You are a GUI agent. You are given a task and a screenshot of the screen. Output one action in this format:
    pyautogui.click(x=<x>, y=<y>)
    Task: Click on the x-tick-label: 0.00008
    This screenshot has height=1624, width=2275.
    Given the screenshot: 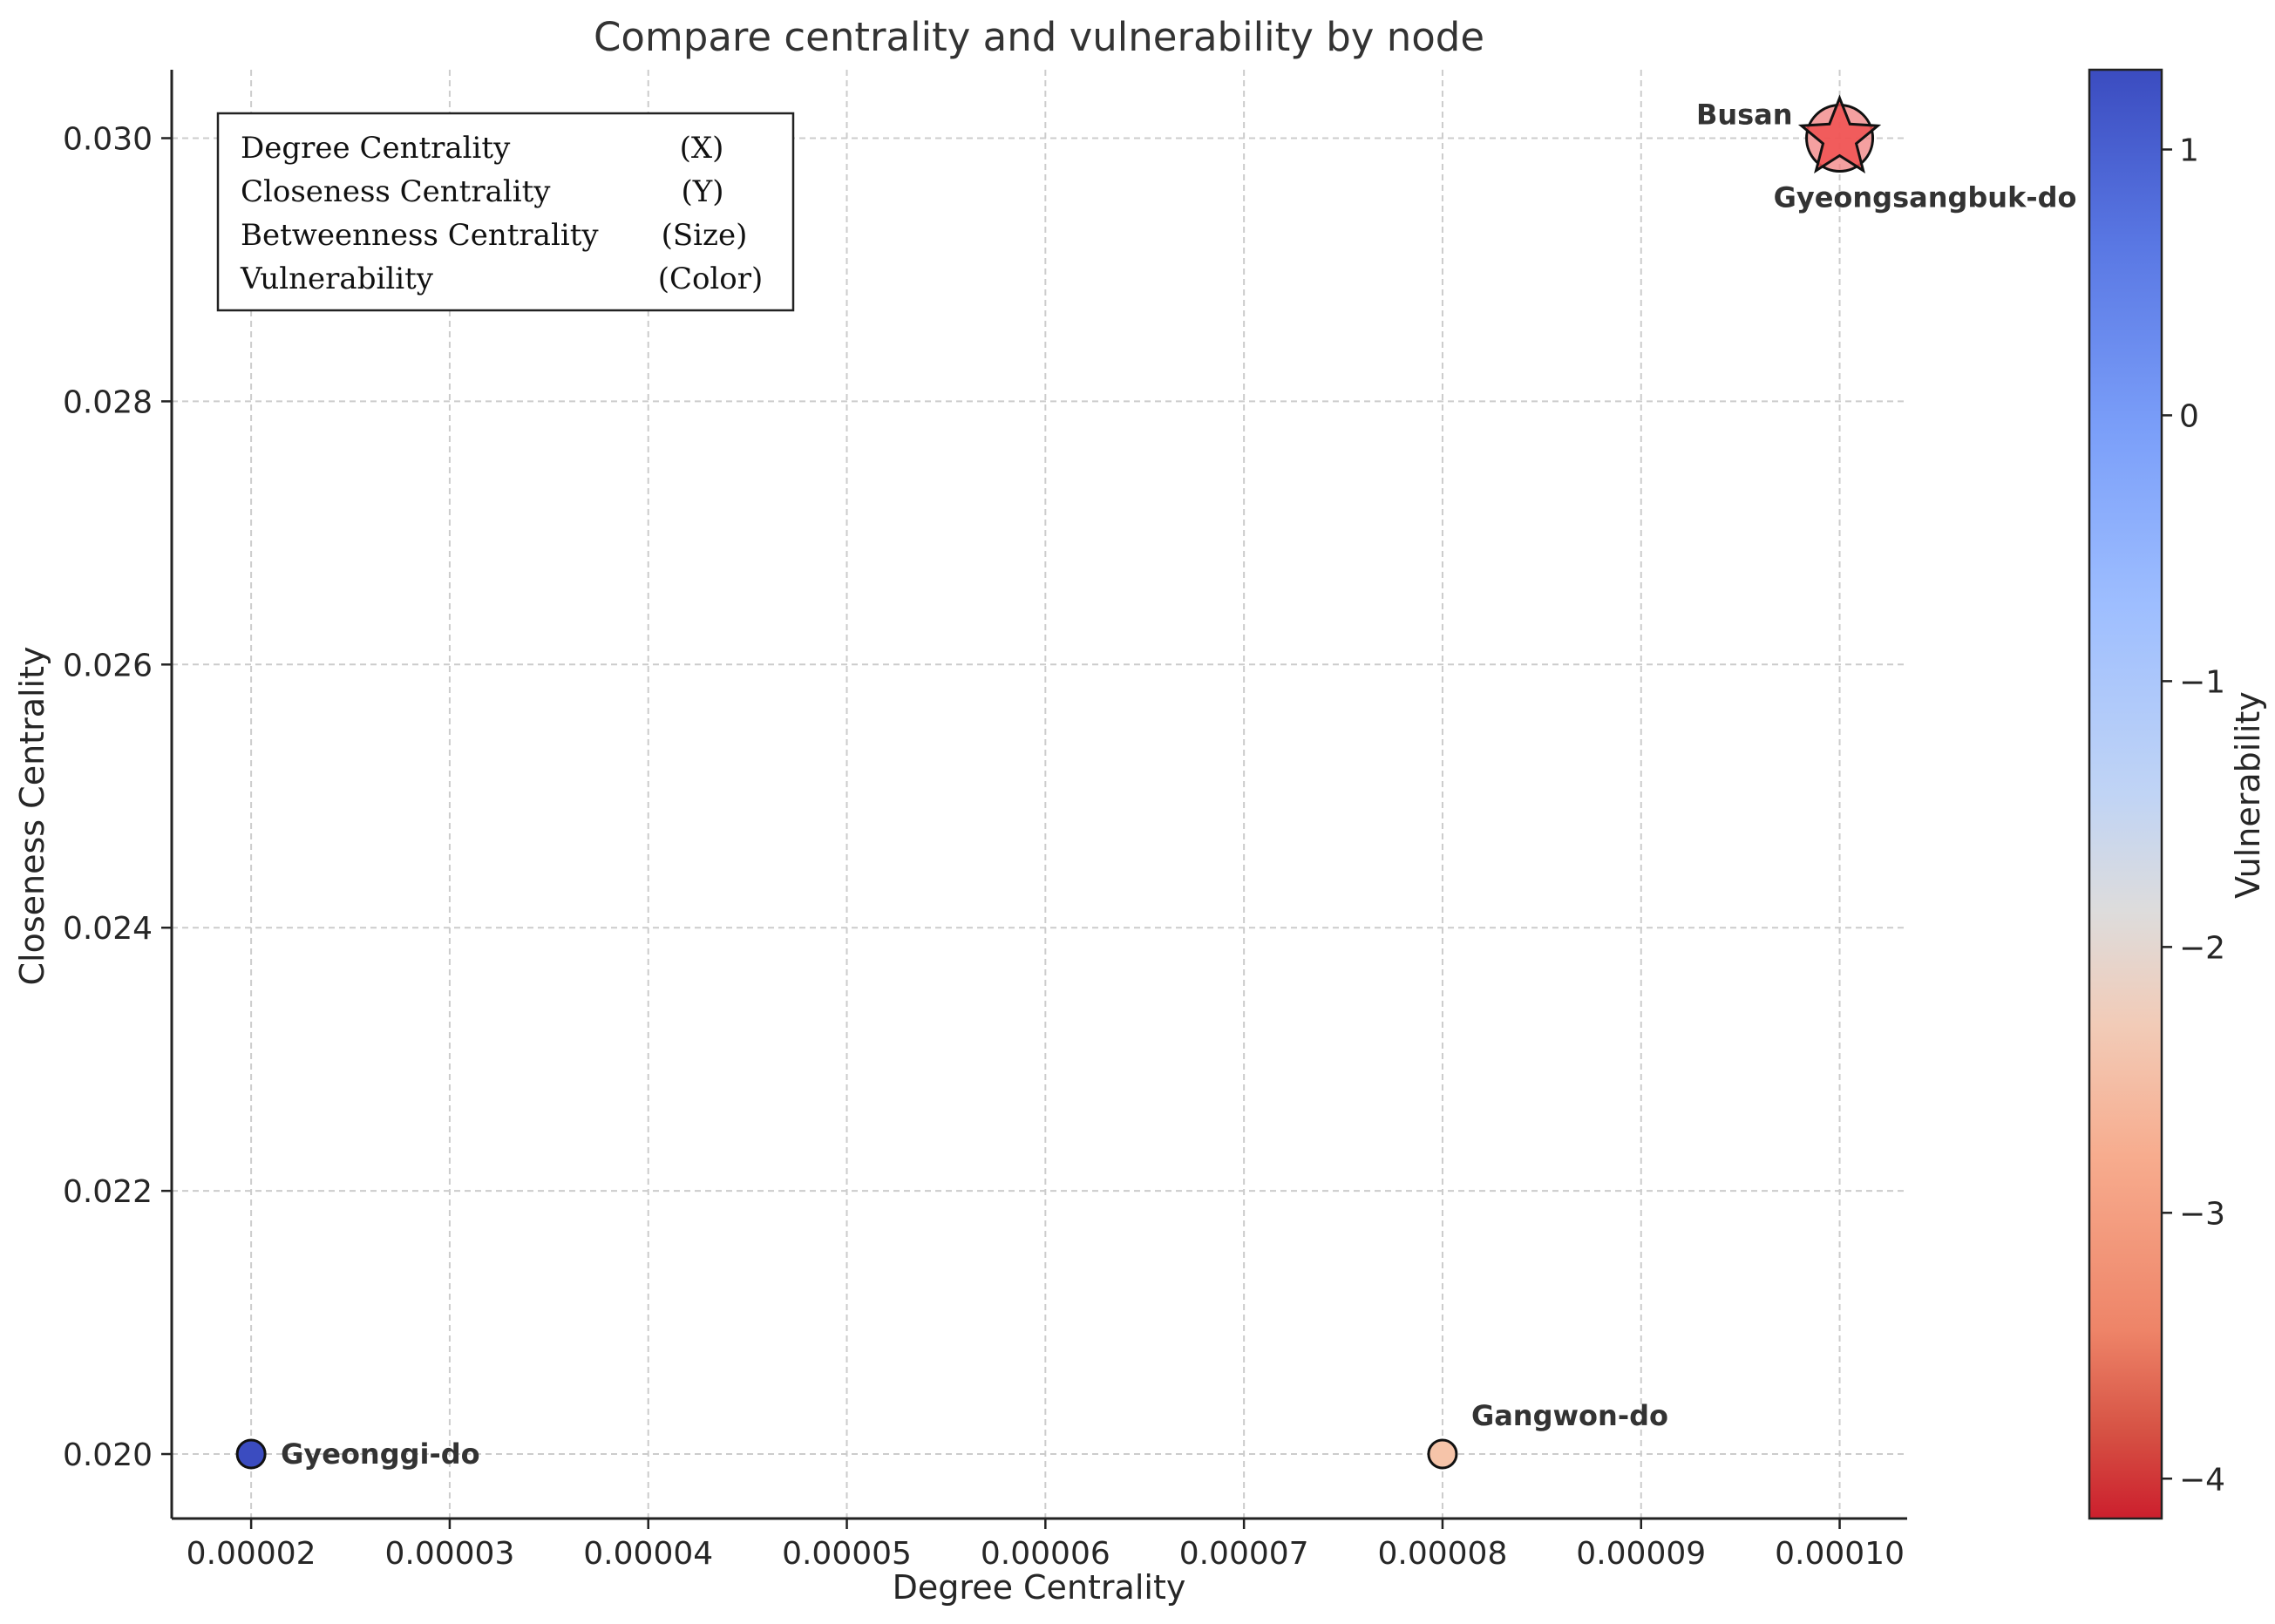 What is the action you would take?
    pyautogui.click(x=1443, y=1554)
    